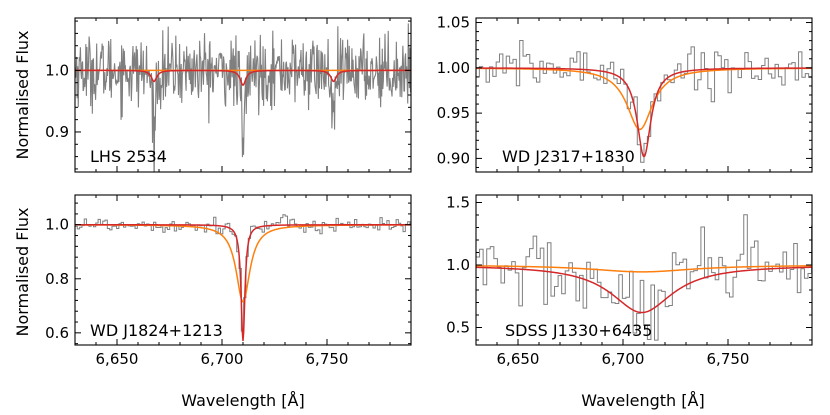 The width and height of the screenshot is (830, 415). Describe the element at coordinates (642, 400) in the screenshot. I see `x-axis-title-right: Wavelength [Å]` at that location.